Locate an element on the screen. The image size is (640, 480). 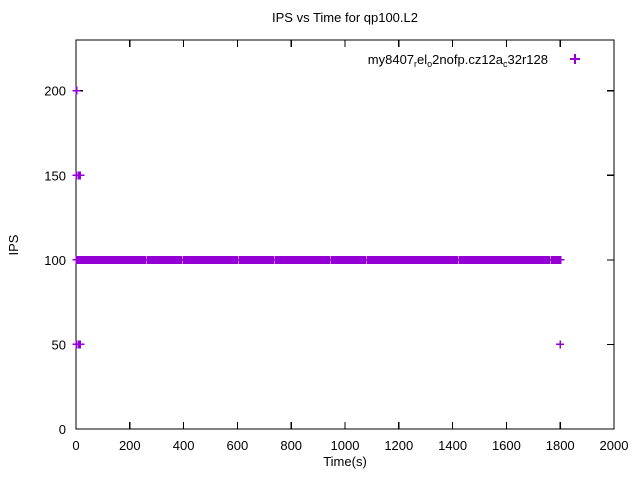
x-tick-label: 200 is located at coordinates (130, 445).